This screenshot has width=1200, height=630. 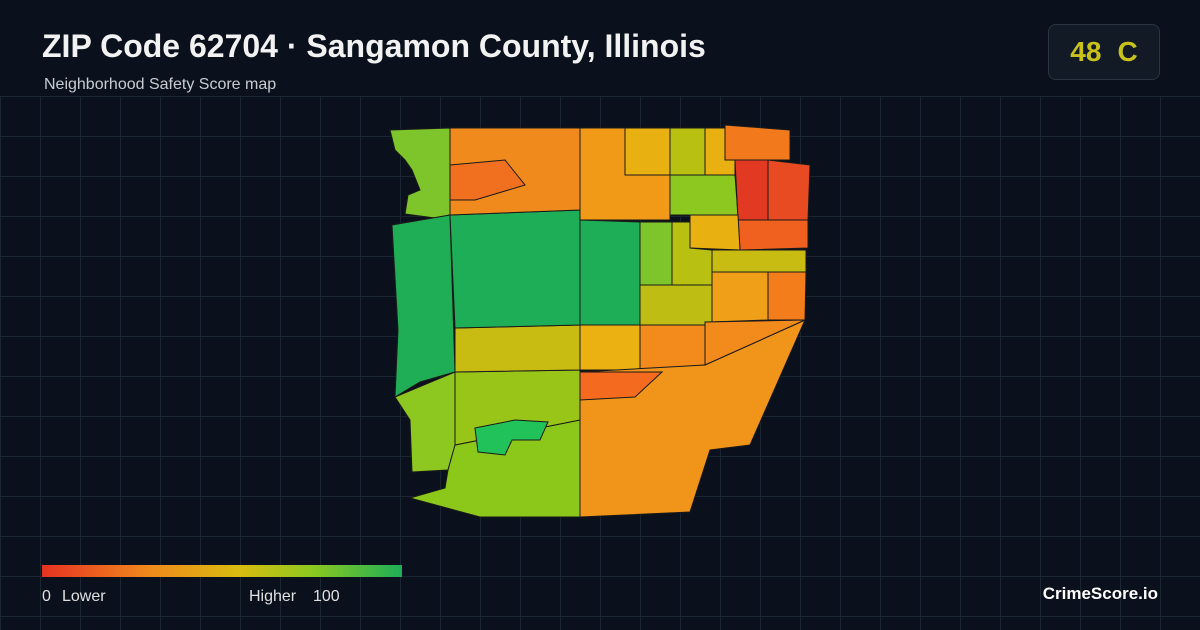 I want to click on brand: CrimeScore.io, so click(x=1100, y=593).